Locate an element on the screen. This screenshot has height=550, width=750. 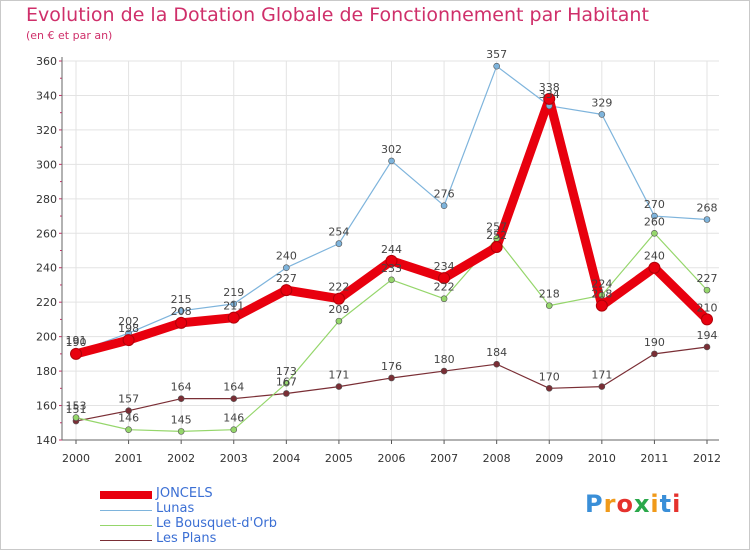
data-label: 157 is located at coordinates (128, 399).